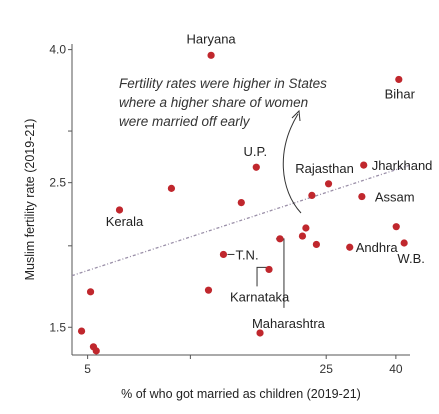 This screenshot has width=439, height=414. What do you see at coordinates (30, 200) in the screenshot?
I see `y-axis-title: Muslim fertility rate (2019-21)` at bounding box center [30, 200].